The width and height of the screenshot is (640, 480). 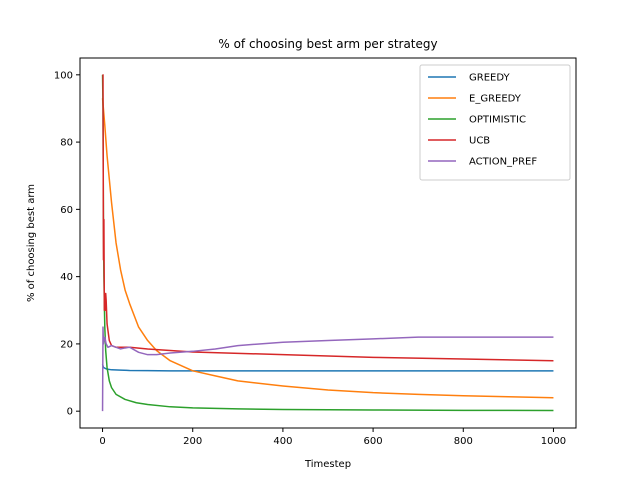 What do you see at coordinates (489, 78) in the screenshot?
I see `legend-label: GREEDY` at bounding box center [489, 78].